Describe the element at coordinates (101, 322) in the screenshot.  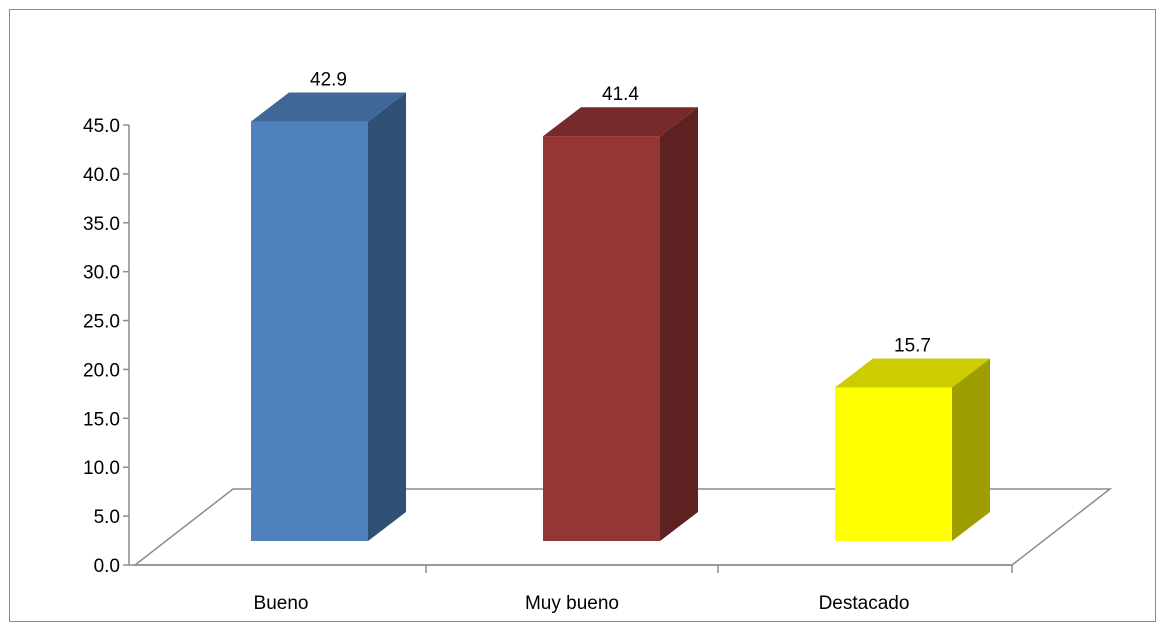
I see `y-tick-label: 25.0` at that location.